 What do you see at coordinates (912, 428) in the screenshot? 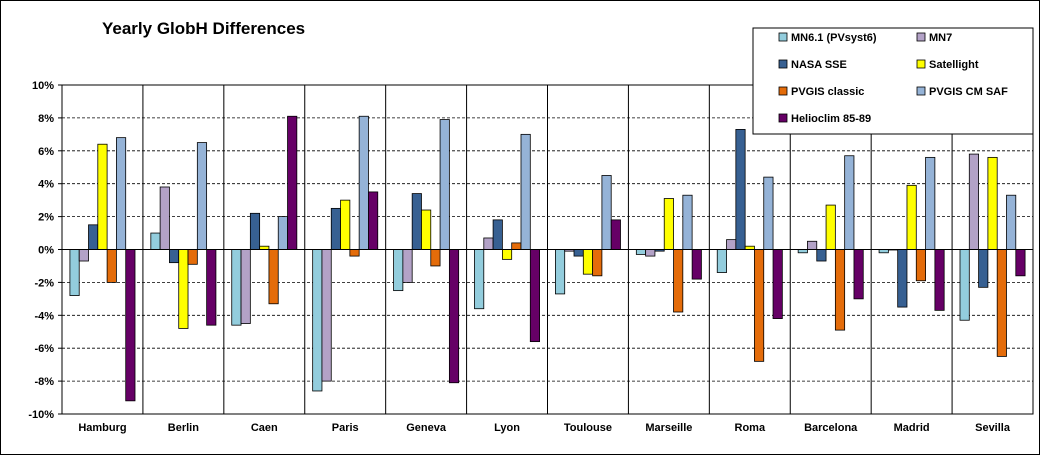
I see `x-tick-label: Madrid` at bounding box center [912, 428].